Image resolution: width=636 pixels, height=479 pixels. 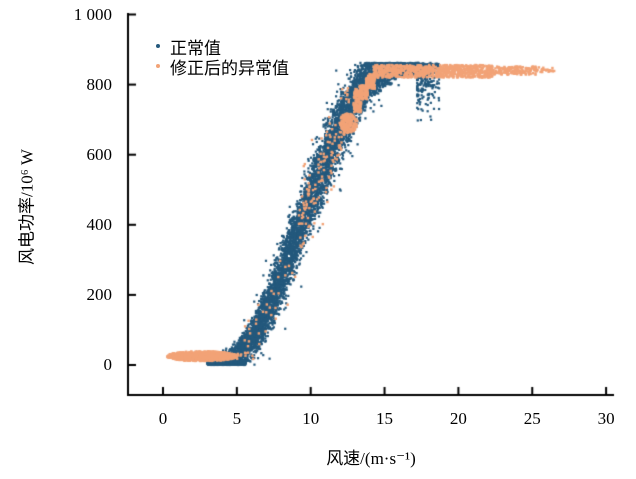 I want to click on normal-dot-icon, so click(x=158, y=46).